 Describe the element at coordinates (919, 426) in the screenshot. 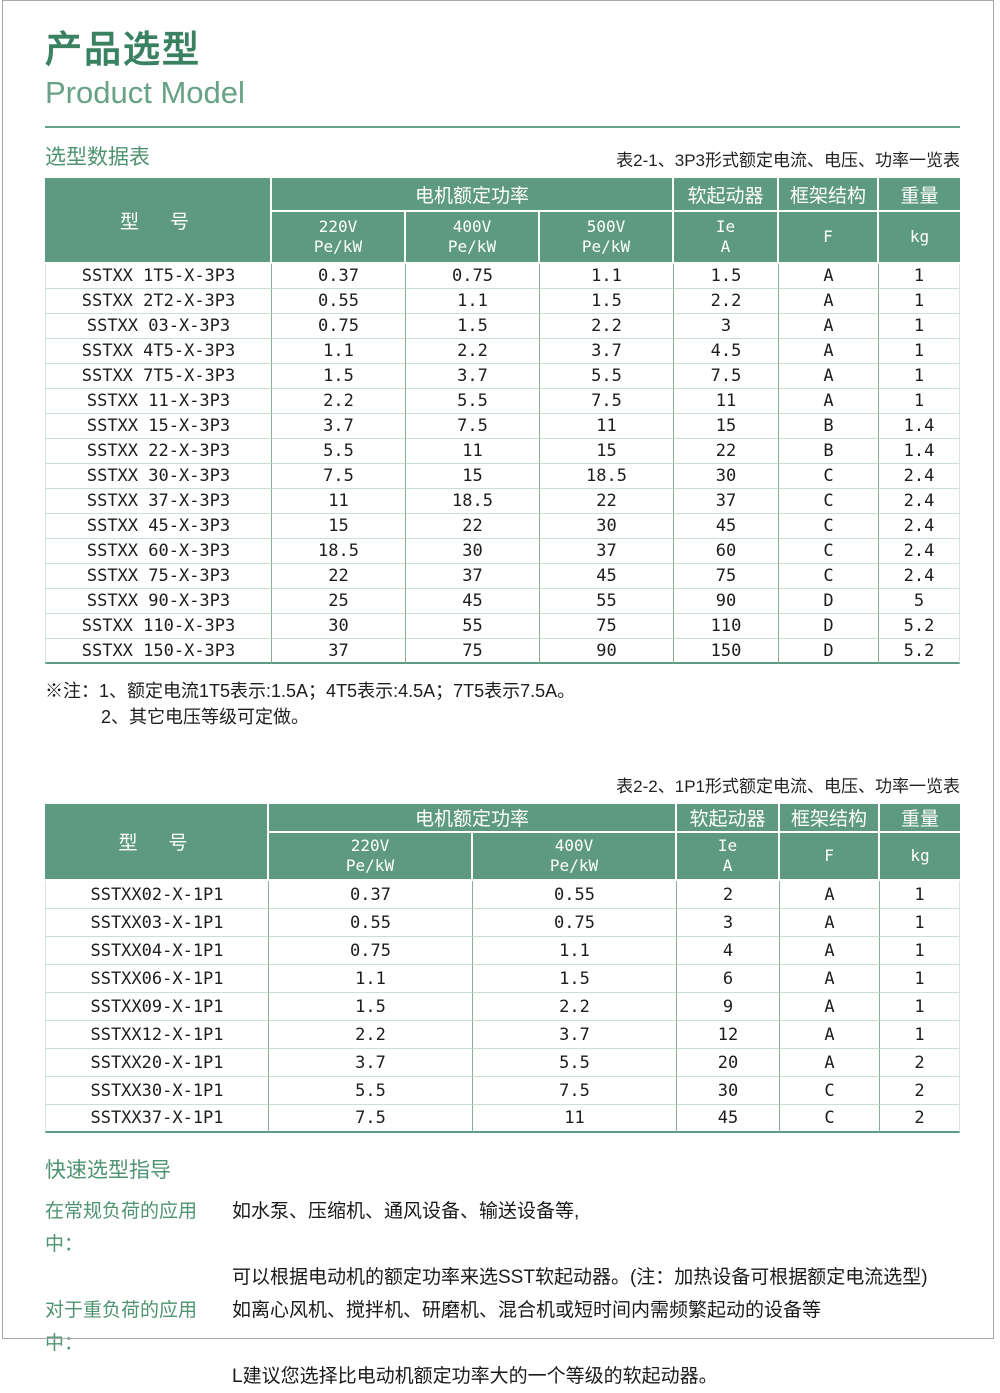

I see `table-cell: 1.4` at that location.